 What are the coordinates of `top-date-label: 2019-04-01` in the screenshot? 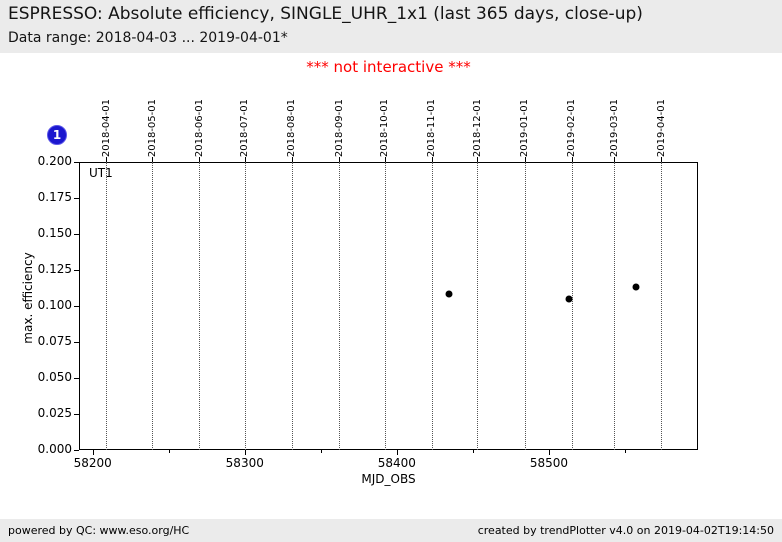 It's located at (661, 122).